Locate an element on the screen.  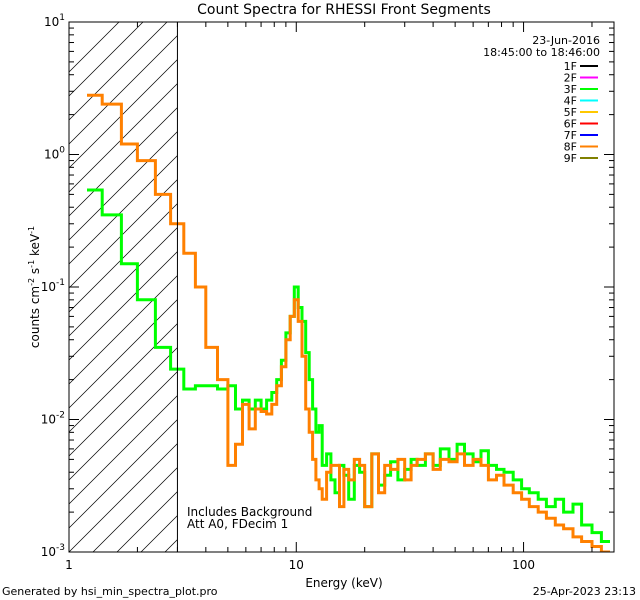
y-tick-label: 10⁻² is located at coordinates (53, 419).